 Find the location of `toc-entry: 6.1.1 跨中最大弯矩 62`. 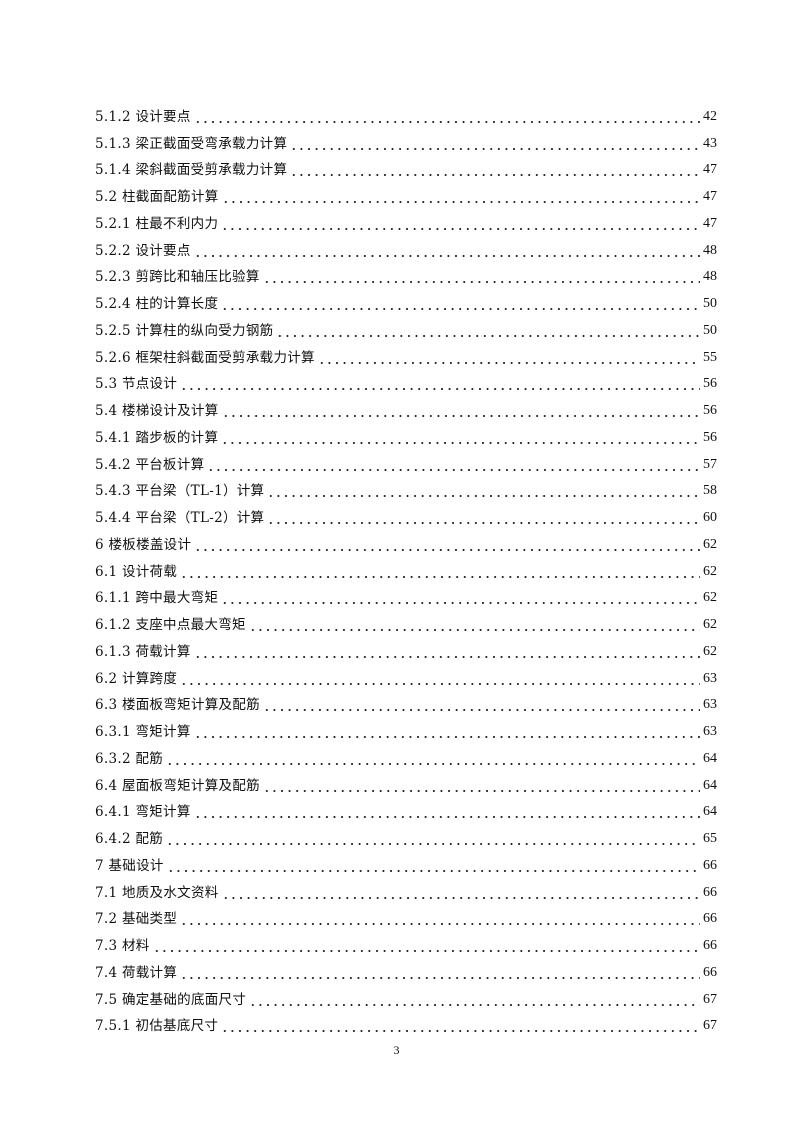

toc-entry: 6.1.1 跨中最大弯矩 62 is located at coordinates (406, 595).